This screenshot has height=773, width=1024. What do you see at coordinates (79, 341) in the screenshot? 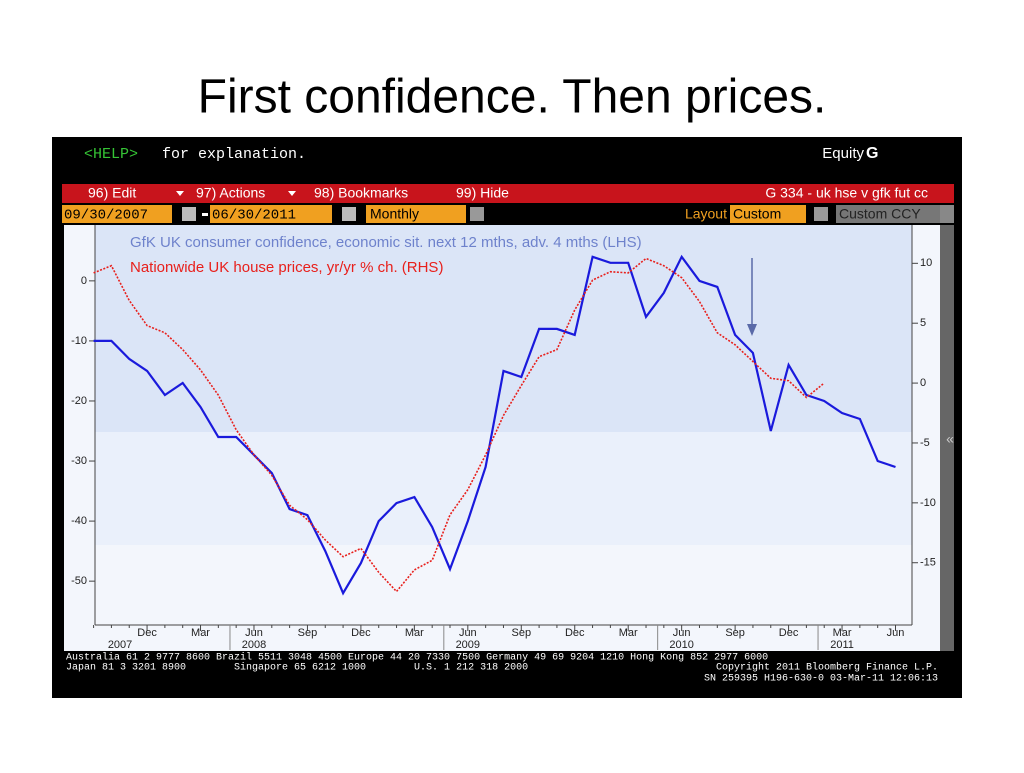
I see `y-tick-label: -10` at bounding box center [79, 341].